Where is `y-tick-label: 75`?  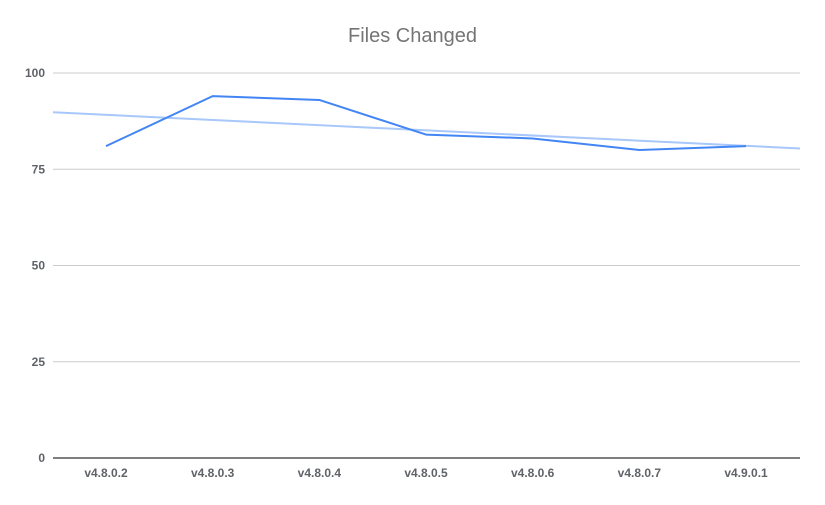
y-tick-label: 75 is located at coordinates (39, 169).